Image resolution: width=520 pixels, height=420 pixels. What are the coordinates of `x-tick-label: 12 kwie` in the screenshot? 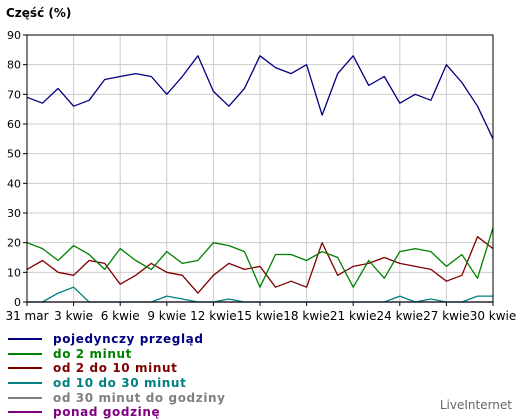 It's located at (213, 316).